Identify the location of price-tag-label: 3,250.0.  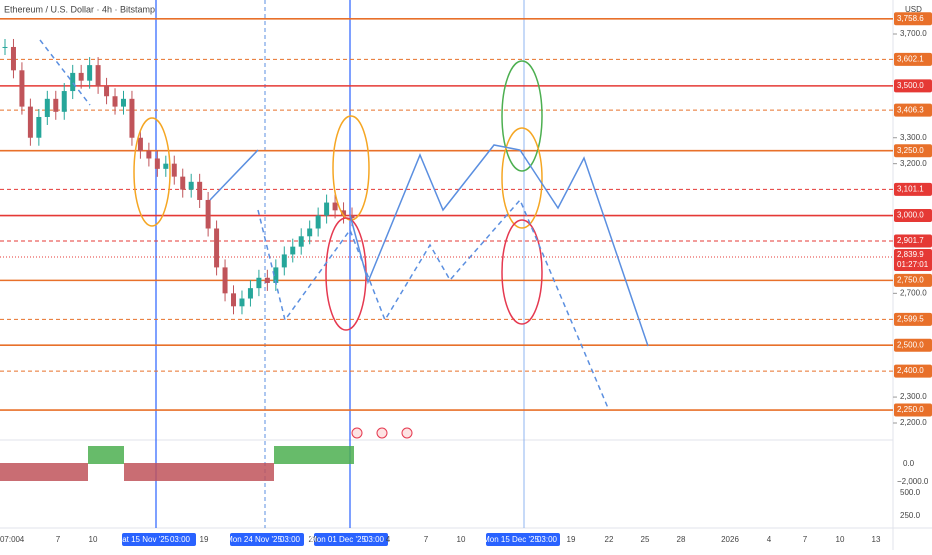
(910, 150).